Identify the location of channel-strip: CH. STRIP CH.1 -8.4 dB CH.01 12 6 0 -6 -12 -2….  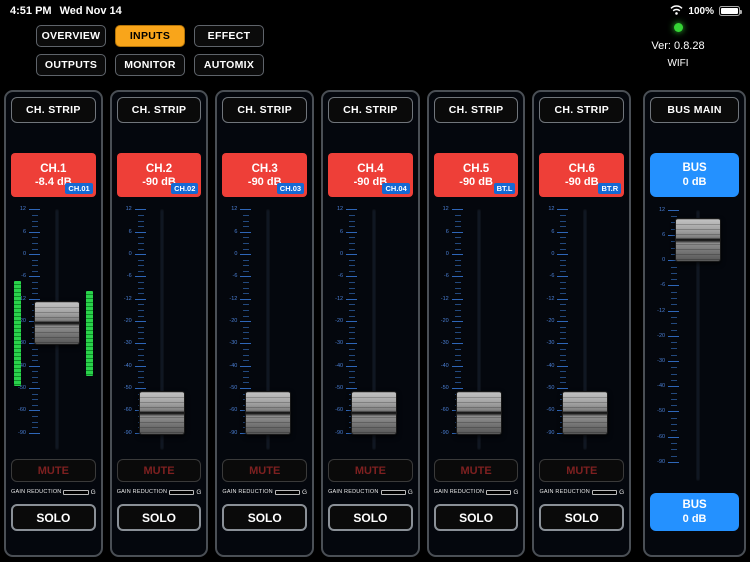
(53, 323).